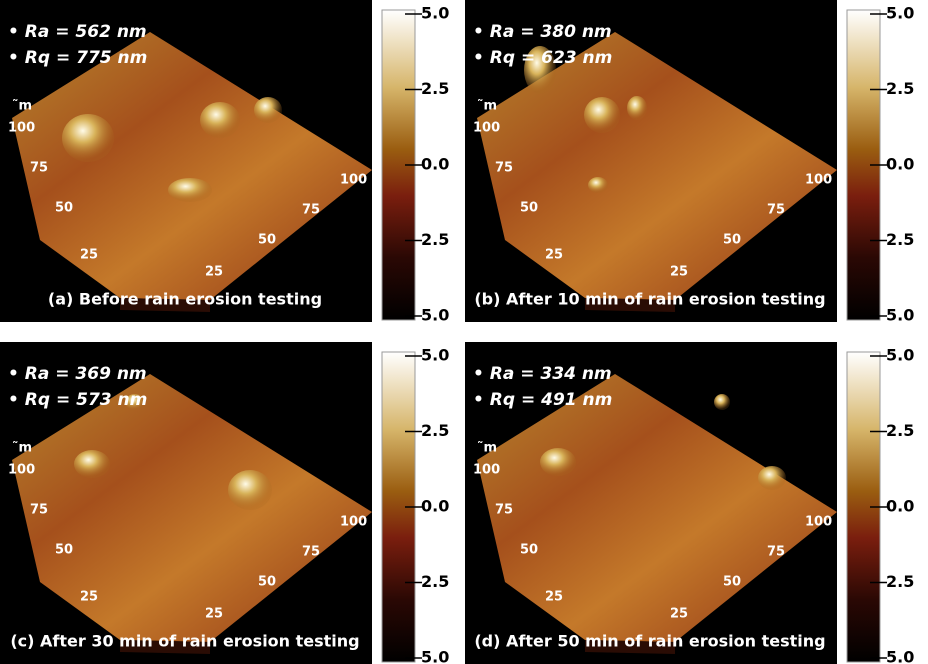  I want to click on panel-caption: (b) After 10 min of rain erosion testing, so click(649, 299).